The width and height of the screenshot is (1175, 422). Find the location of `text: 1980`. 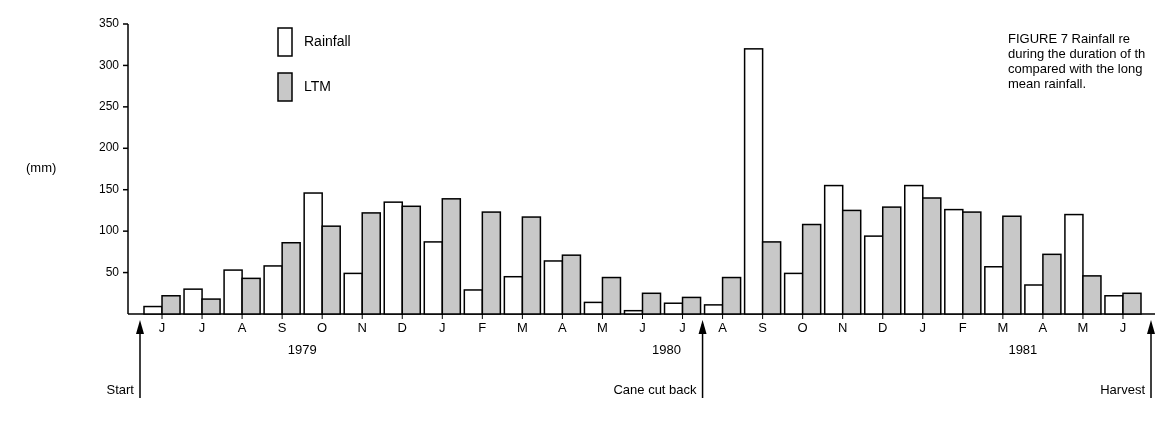

text: 1980 is located at coordinates (666, 349).